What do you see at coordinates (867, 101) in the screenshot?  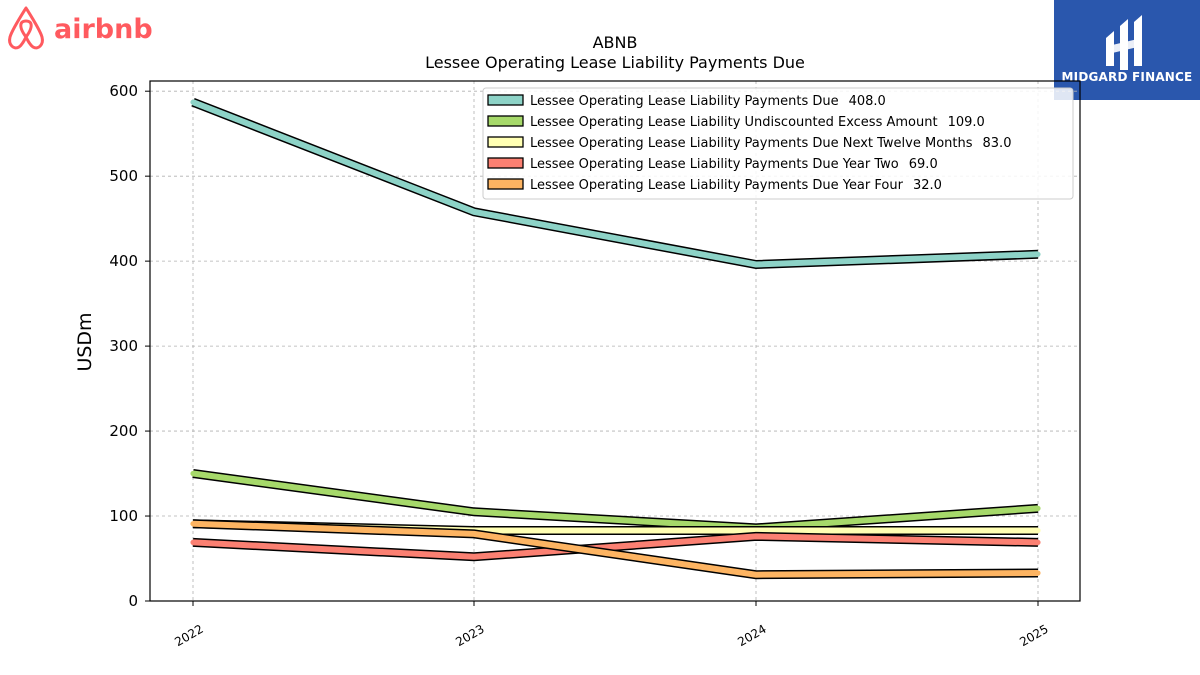 I see `legend-series-value: 408.0` at bounding box center [867, 101].